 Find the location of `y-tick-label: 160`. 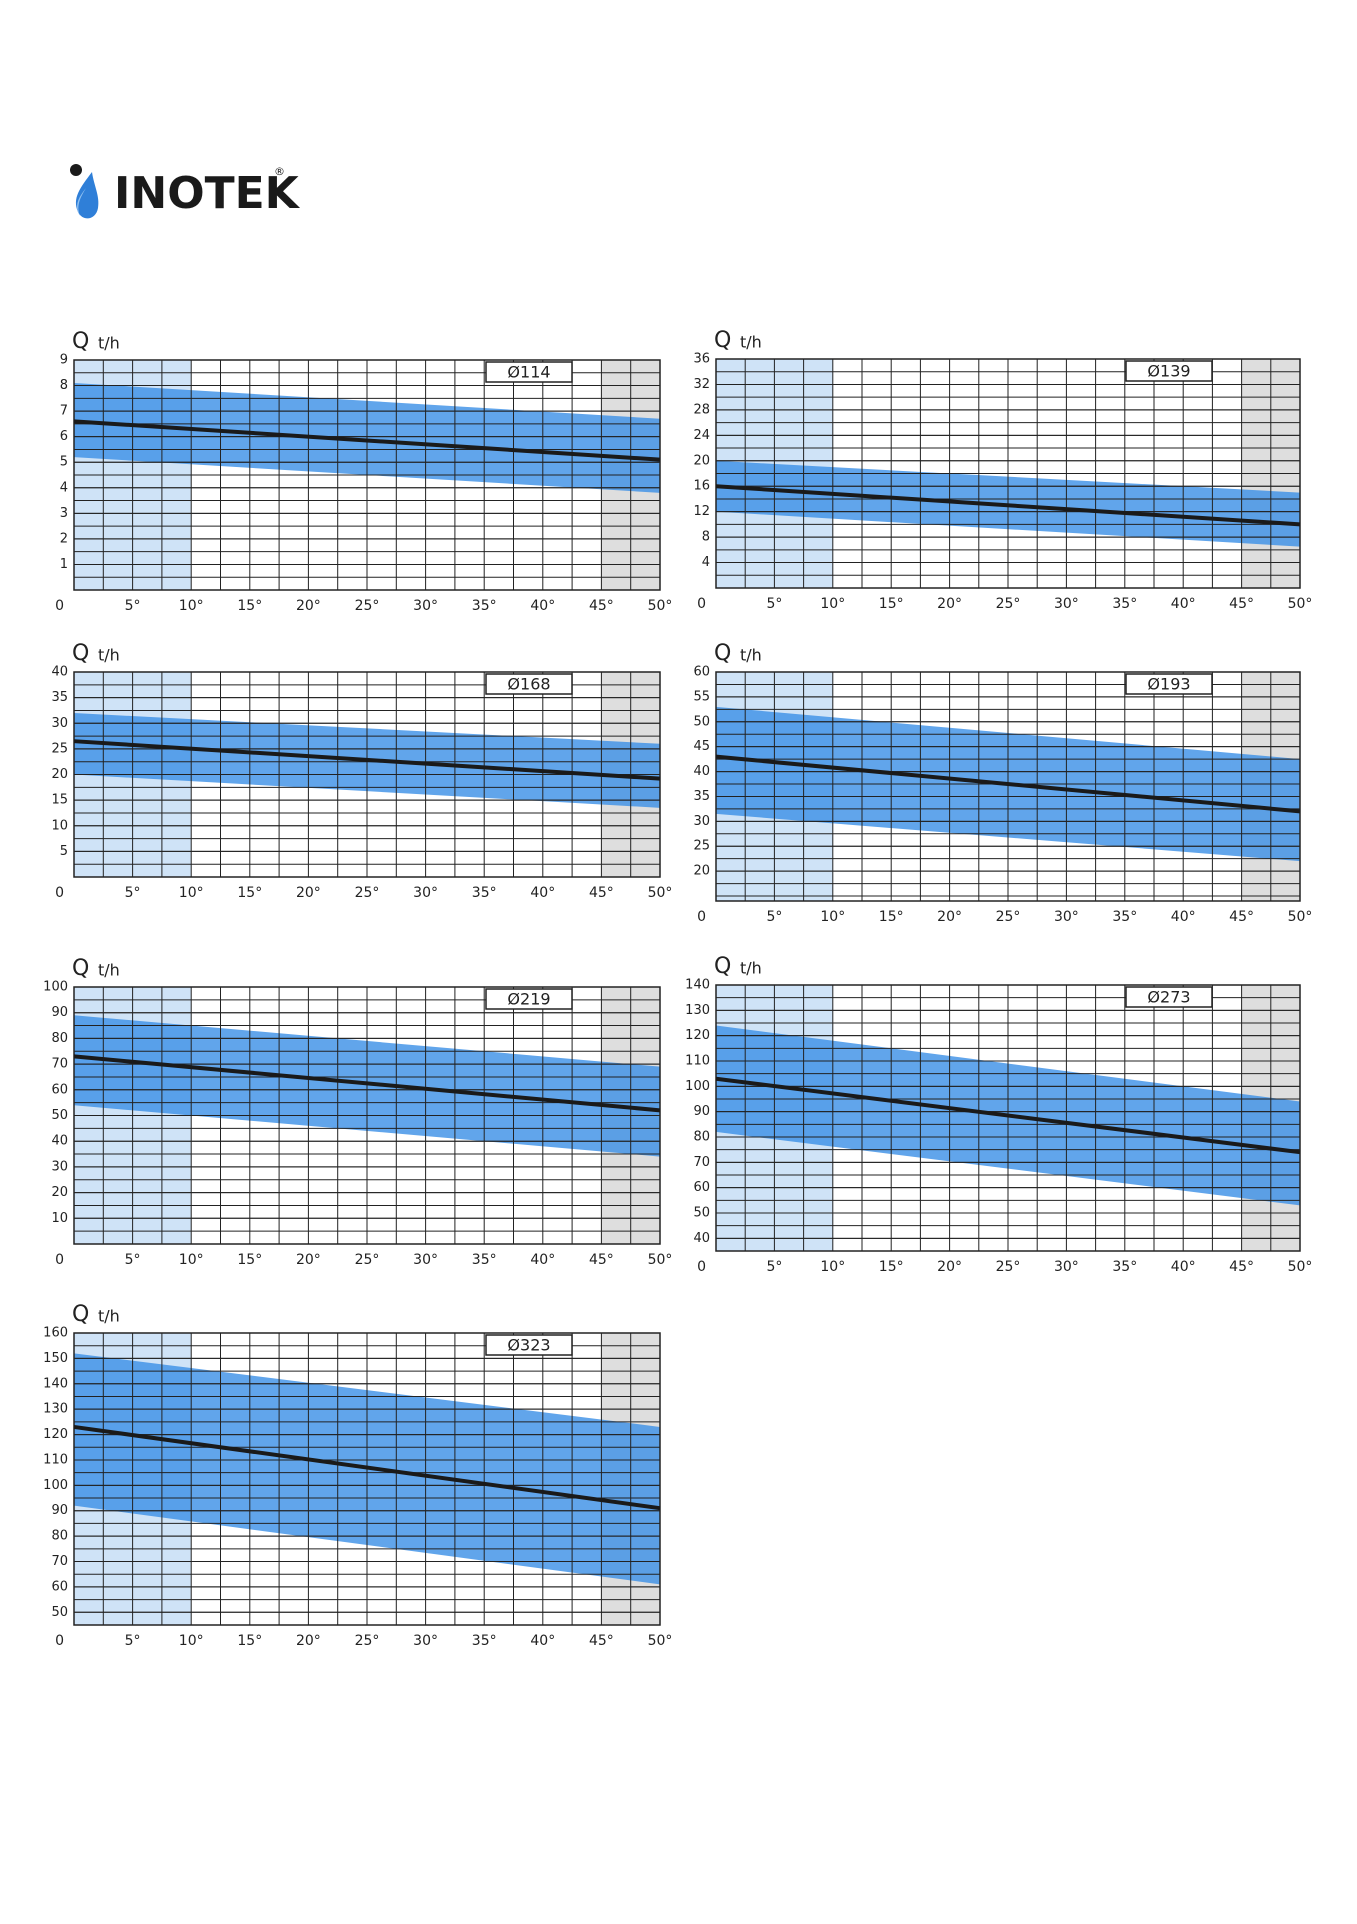

y-tick-label: 160 is located at coordinates (55, 1333).